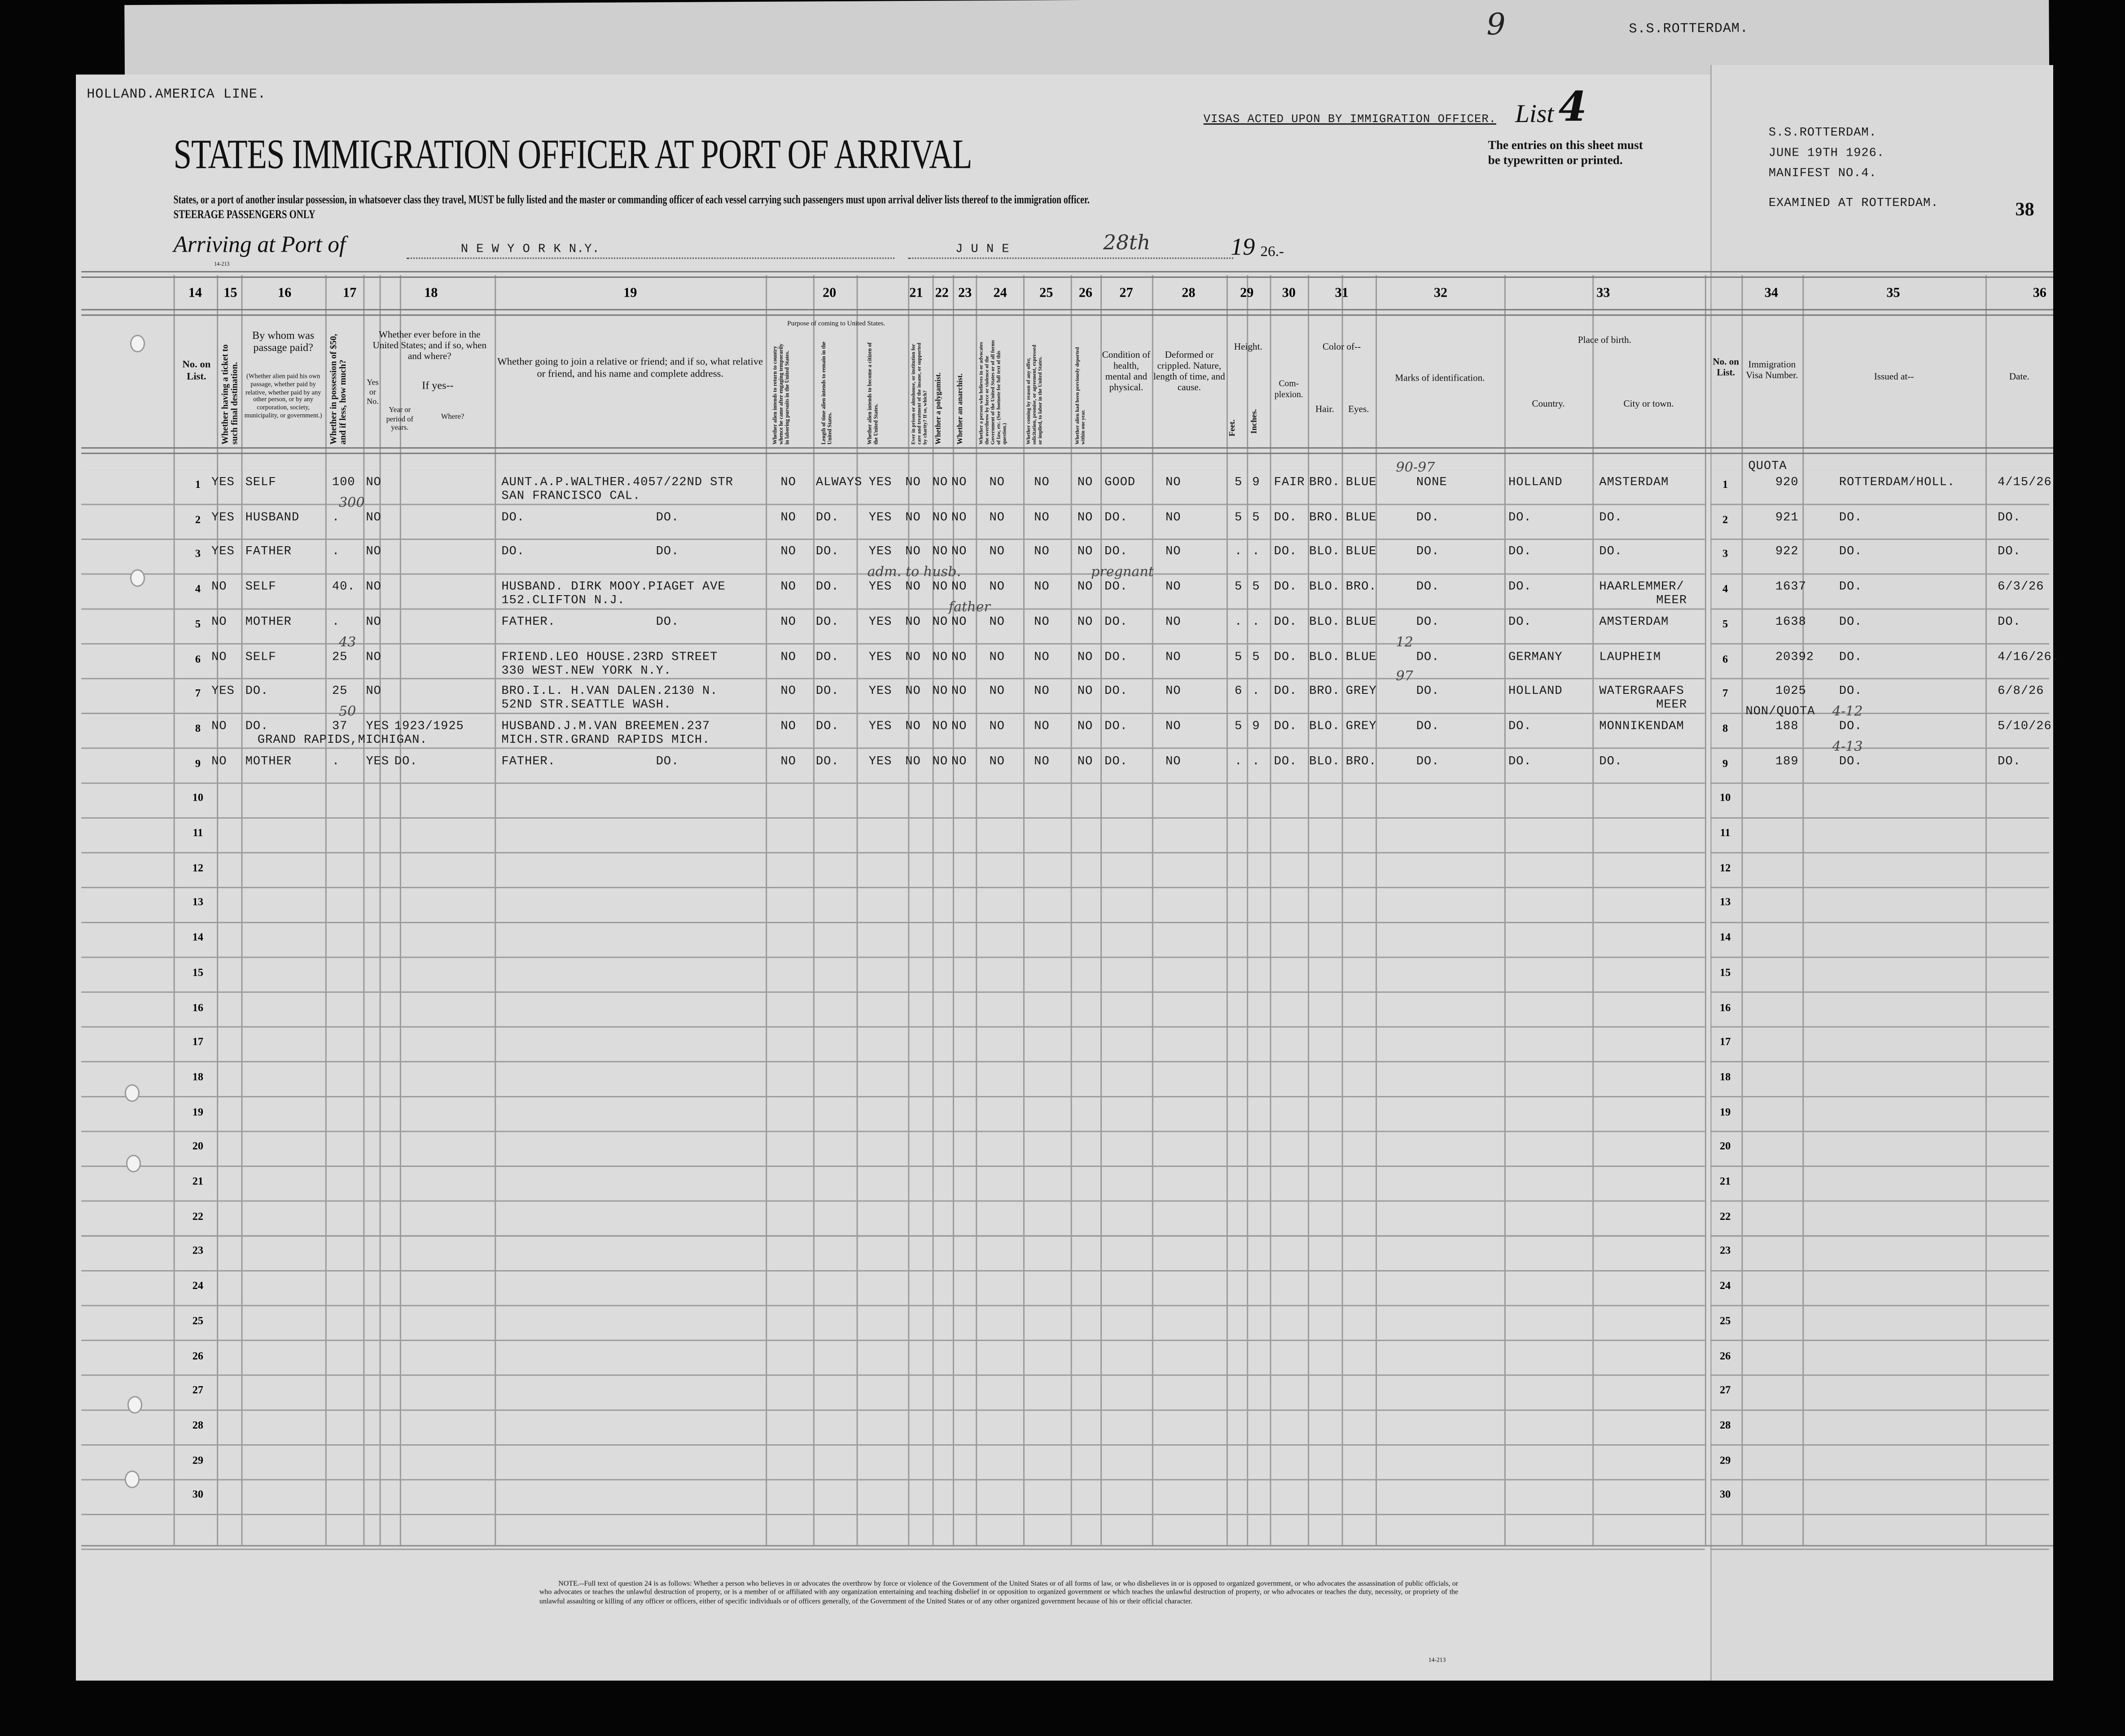  I want to click on cell-q23: NO, so click(959, 517).